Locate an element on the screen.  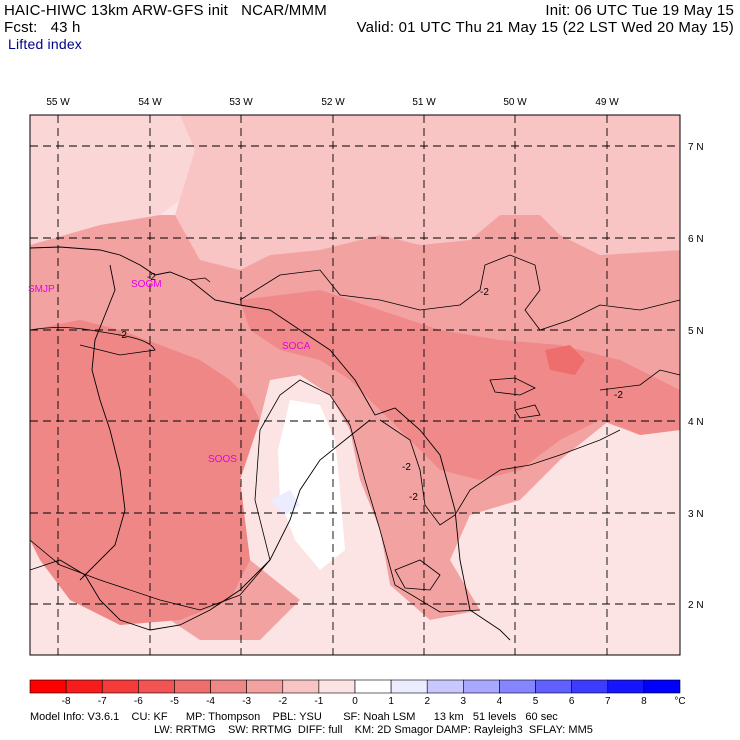
station-label: SMJP is located at coordinates (41, 289).